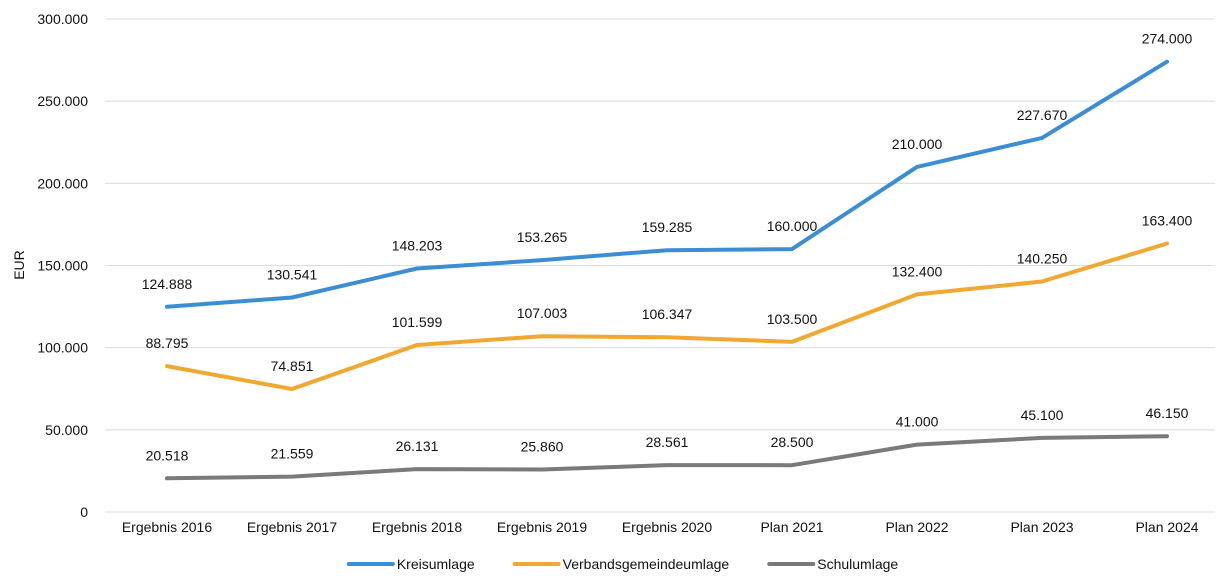 The height and width of the screenshot is (578, 1227). What do you see at coordinates (417, 446) in the screenshot?
I see `data-label: 26.131` at bounding box center [417, 446].